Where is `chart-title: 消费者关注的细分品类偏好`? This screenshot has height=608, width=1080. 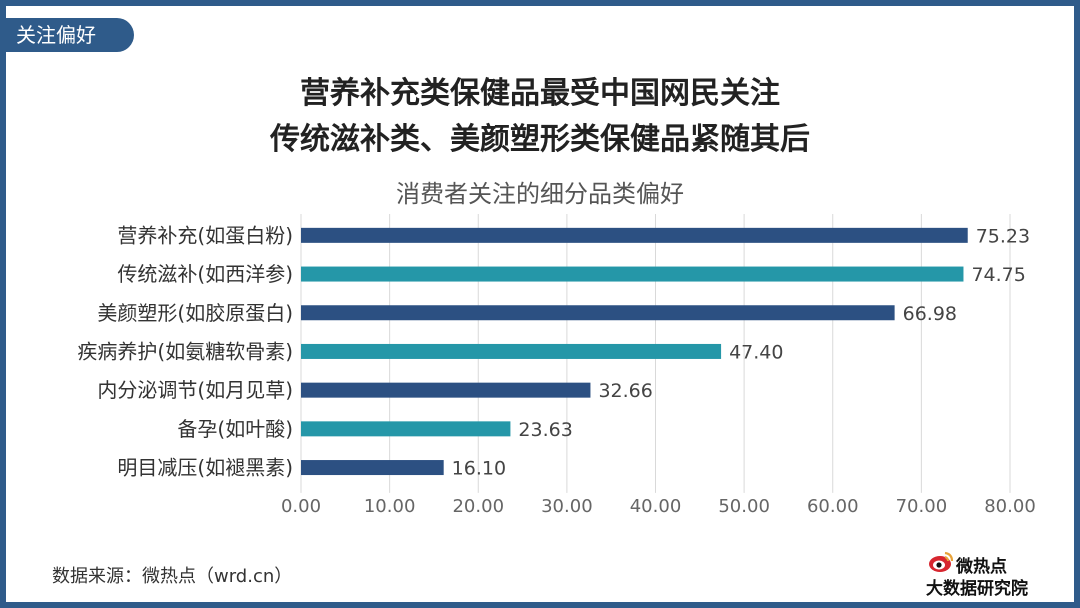 chart-title: 消费者关注的细分品类偏好 is located at coordinates (540, 194).